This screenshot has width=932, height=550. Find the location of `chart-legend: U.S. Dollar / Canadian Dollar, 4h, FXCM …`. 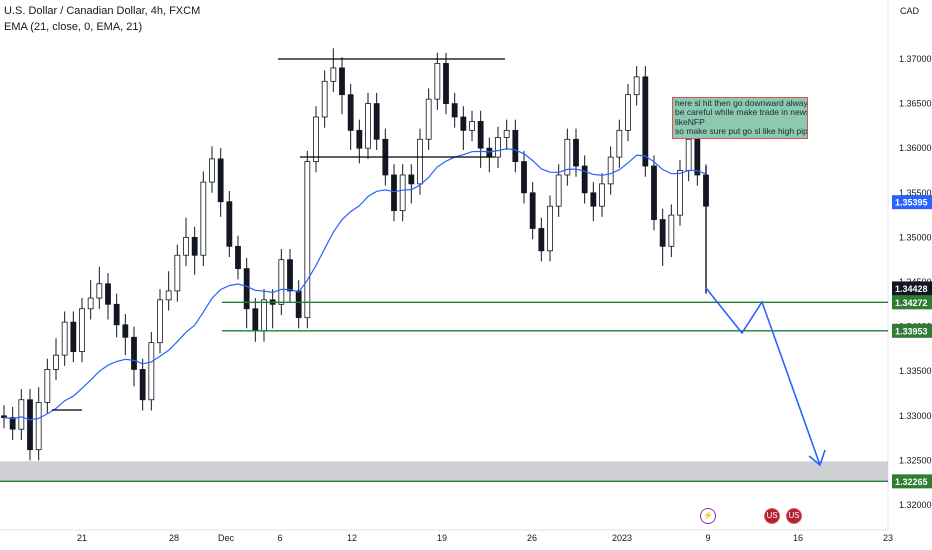

chart-legend: U.S. Dollar / Canadian Dollar, 4h, FXCM … is located at coordinates (102, 19).